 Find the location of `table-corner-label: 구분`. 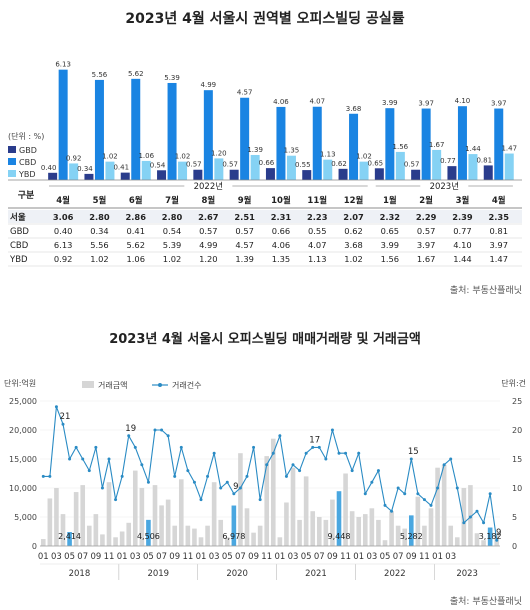

table-corner-label: 구분 is located at coordinates (26, 195).